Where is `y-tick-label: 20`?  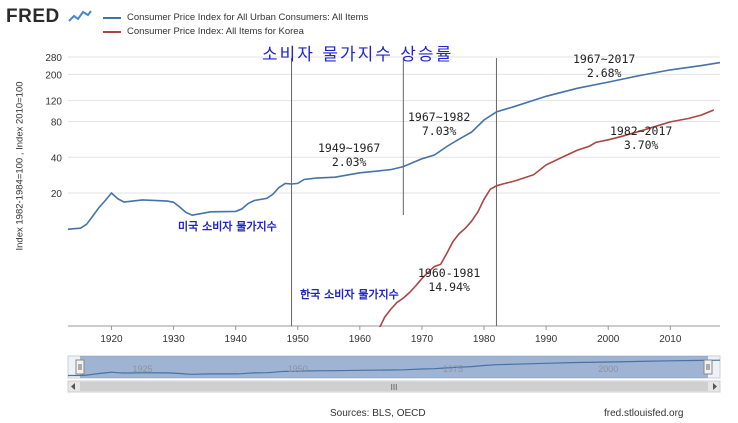
y-tick-label: 20 is located at coordinates (57, 194).